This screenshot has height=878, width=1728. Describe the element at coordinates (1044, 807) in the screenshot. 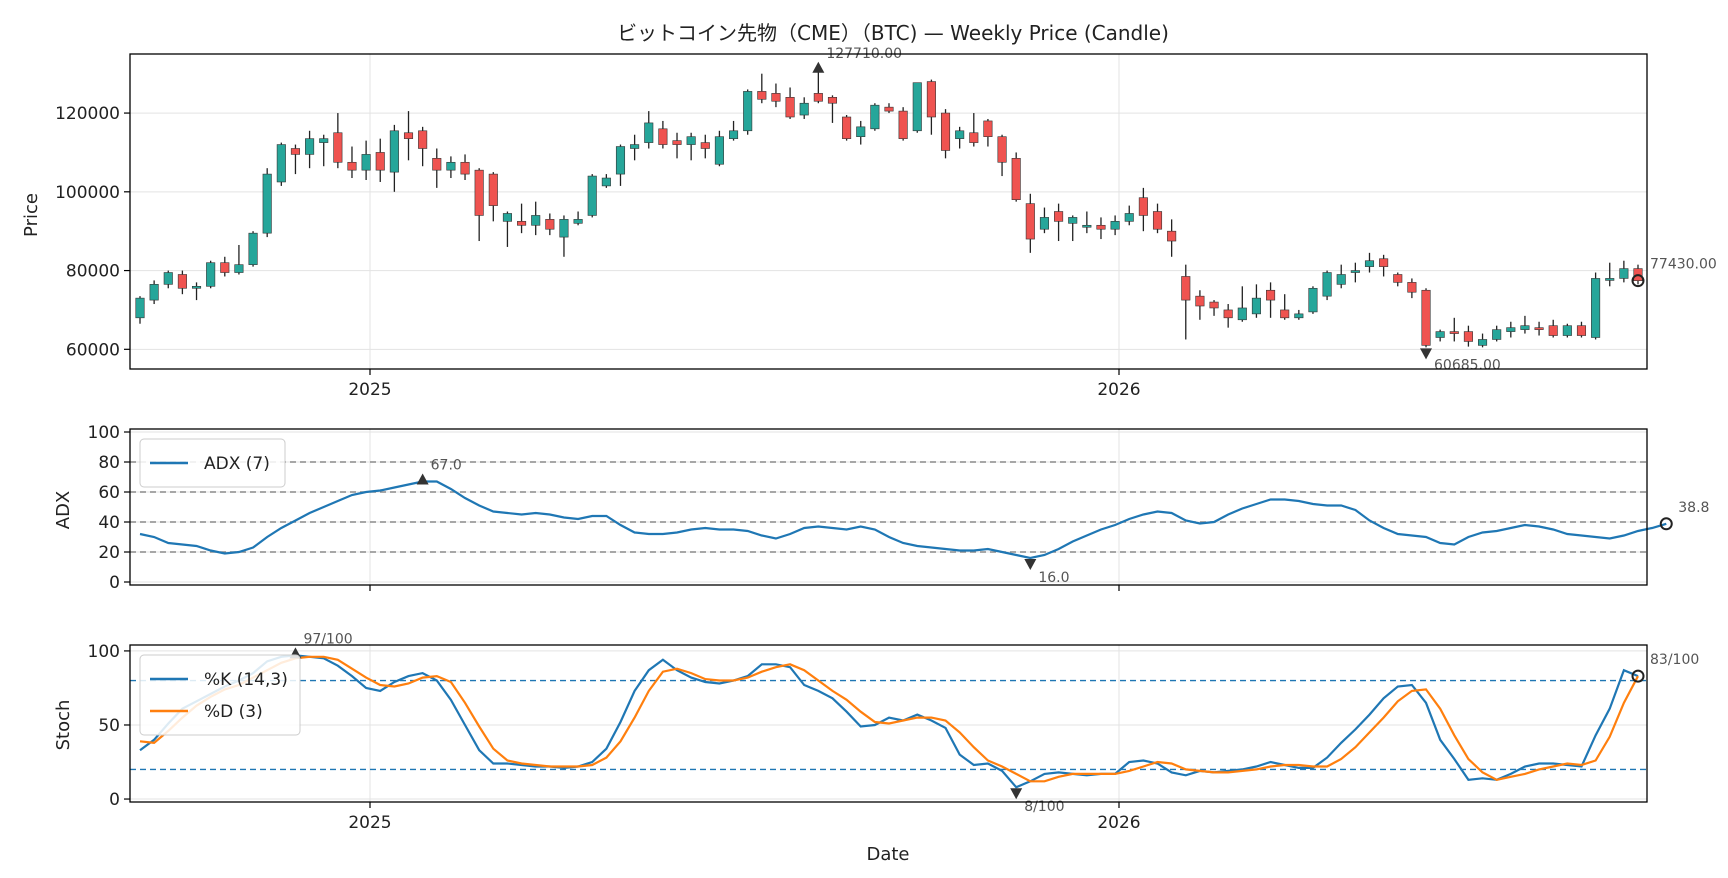

I see `low-label: 8/100` at that location.